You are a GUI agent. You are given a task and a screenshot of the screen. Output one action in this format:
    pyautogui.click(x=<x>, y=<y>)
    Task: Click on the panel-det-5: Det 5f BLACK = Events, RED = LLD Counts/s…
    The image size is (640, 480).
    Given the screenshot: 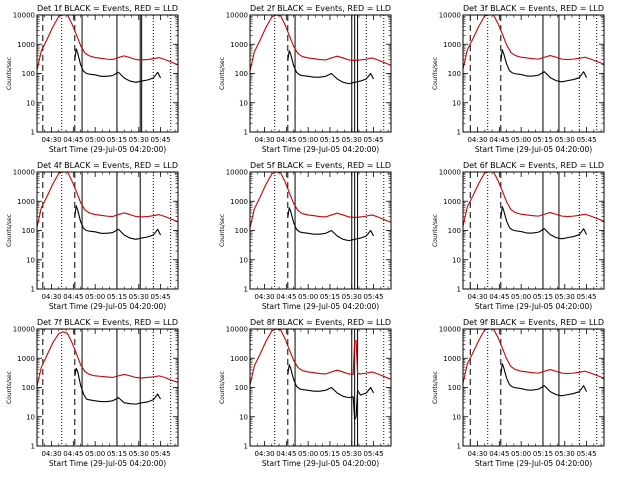 What is the action you would take?
    pyautogui.click(x=305, y=236)
    